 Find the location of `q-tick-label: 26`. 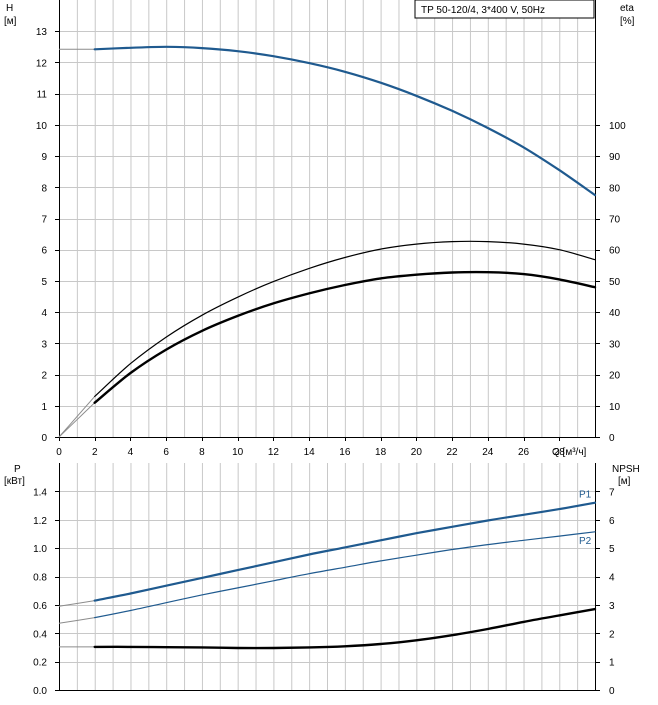

q-tick-label: 26 is located at coordinates (524, 452).